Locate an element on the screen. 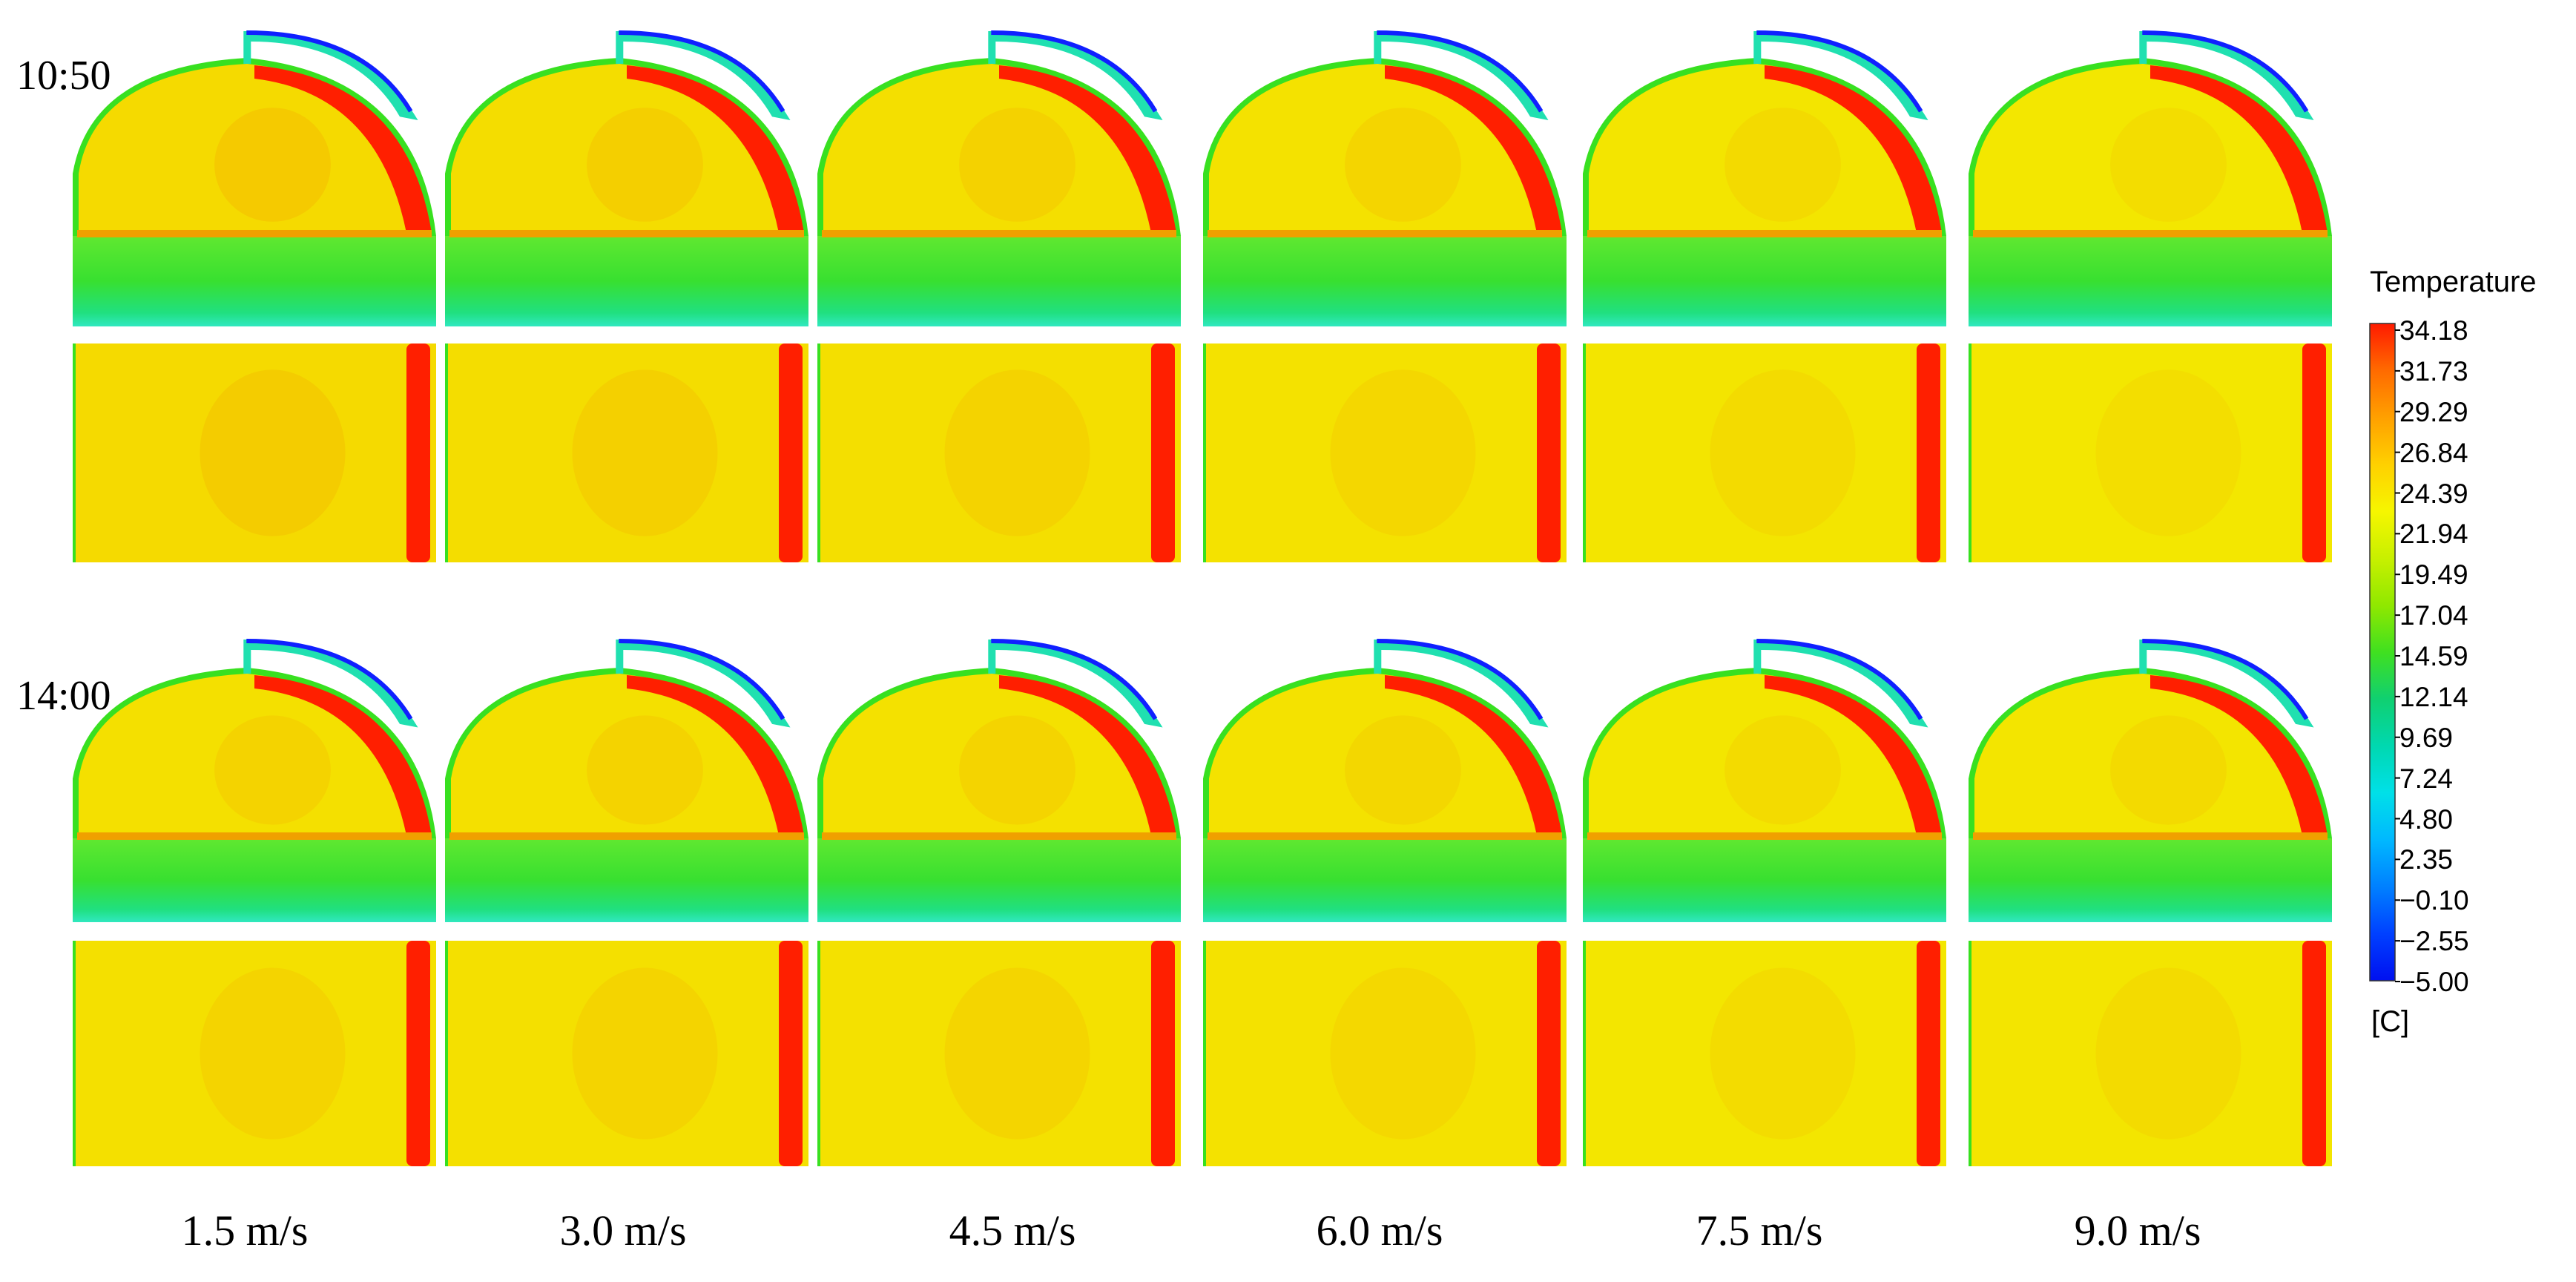 This screenshot has height=1282, width=2576. colorbar-tick-label: 31.73 is located at coordinates (2434, 371).